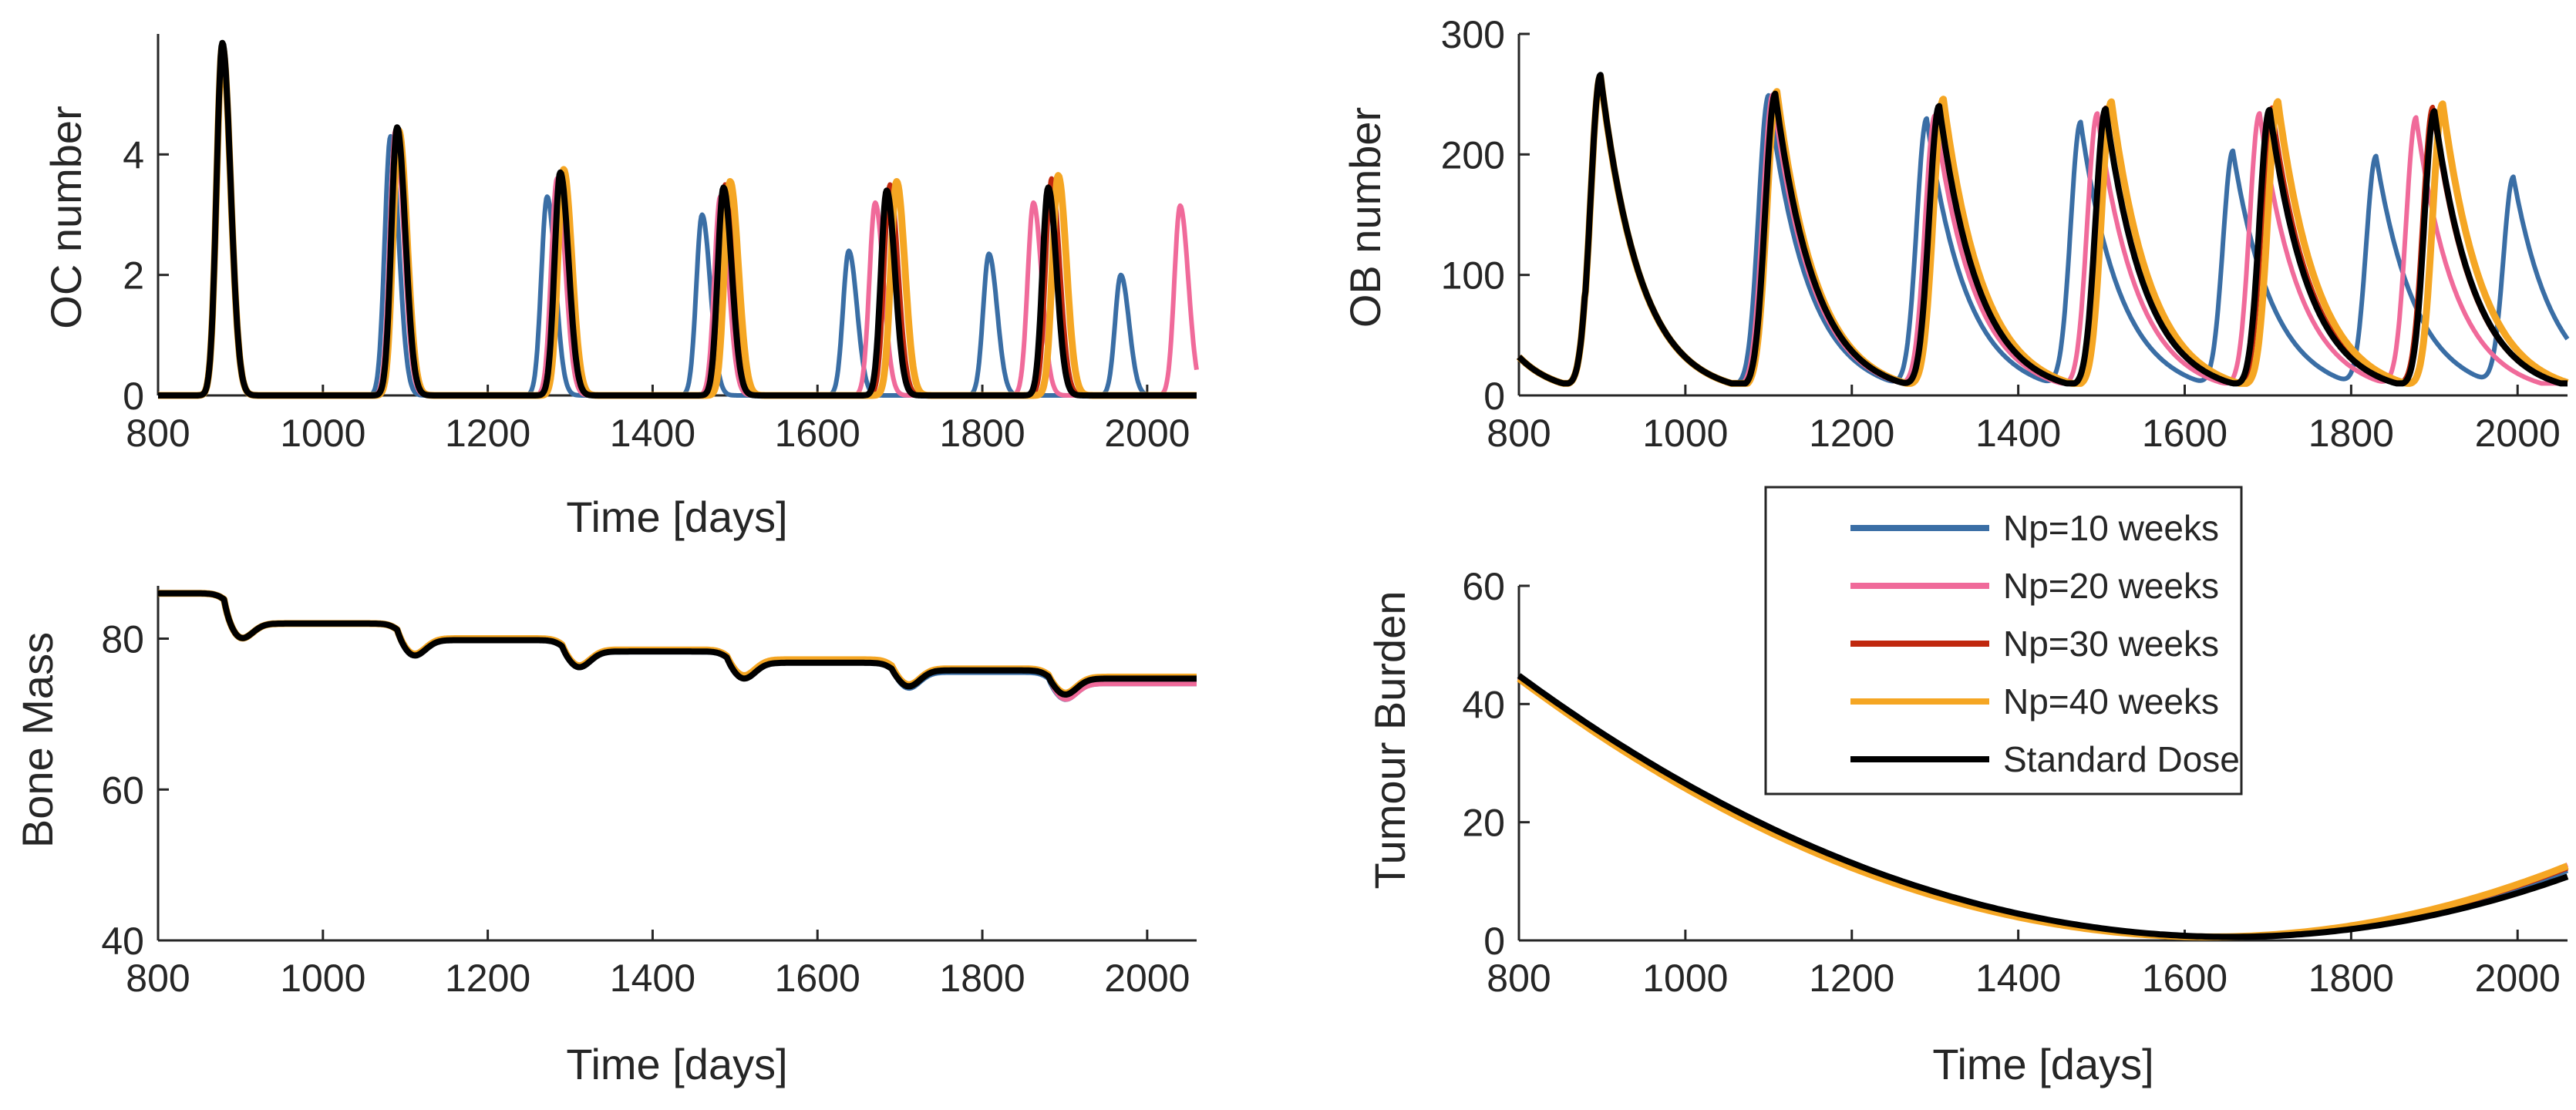 This screenshot has width=2576, height=1110. I want to click on br-ytick-label: 0, so click(1494, 941).